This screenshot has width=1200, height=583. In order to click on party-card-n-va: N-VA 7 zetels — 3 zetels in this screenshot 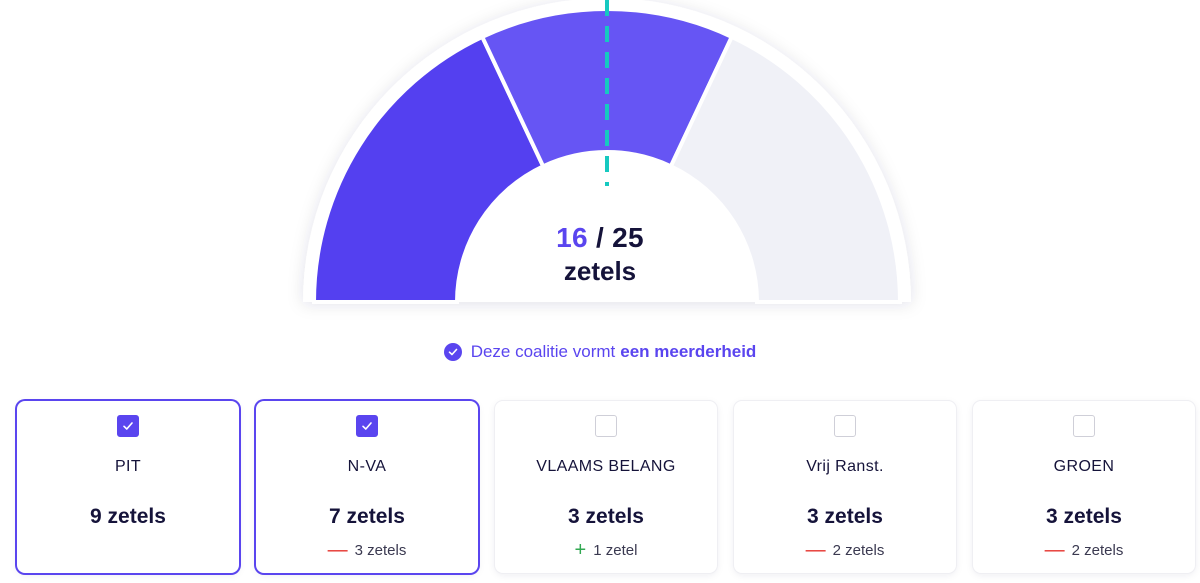, I will do `click(367, 487)`.